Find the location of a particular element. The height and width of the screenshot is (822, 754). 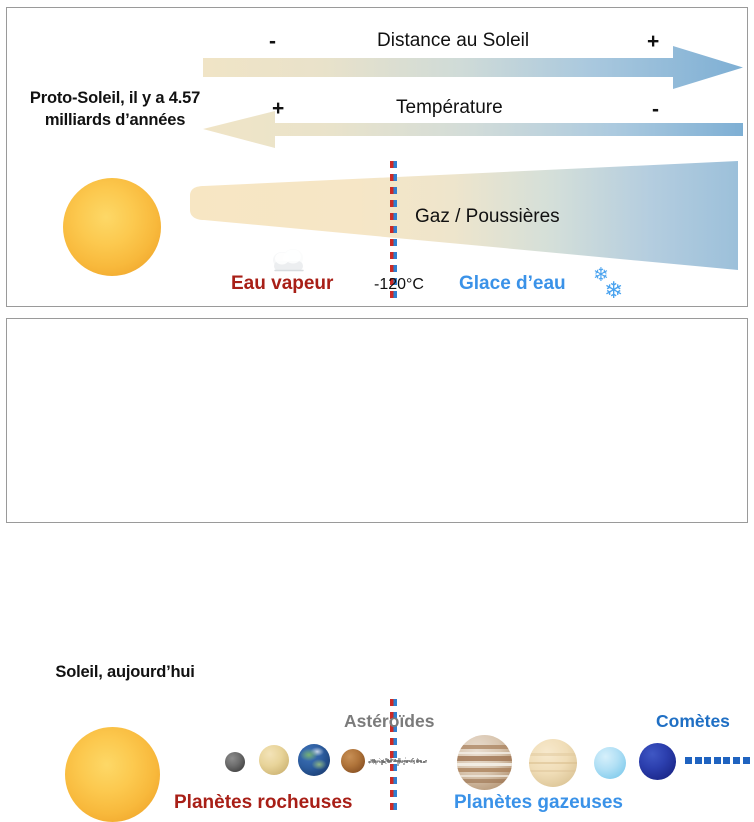

planet-jupiter is located at coordinates (484, 762).